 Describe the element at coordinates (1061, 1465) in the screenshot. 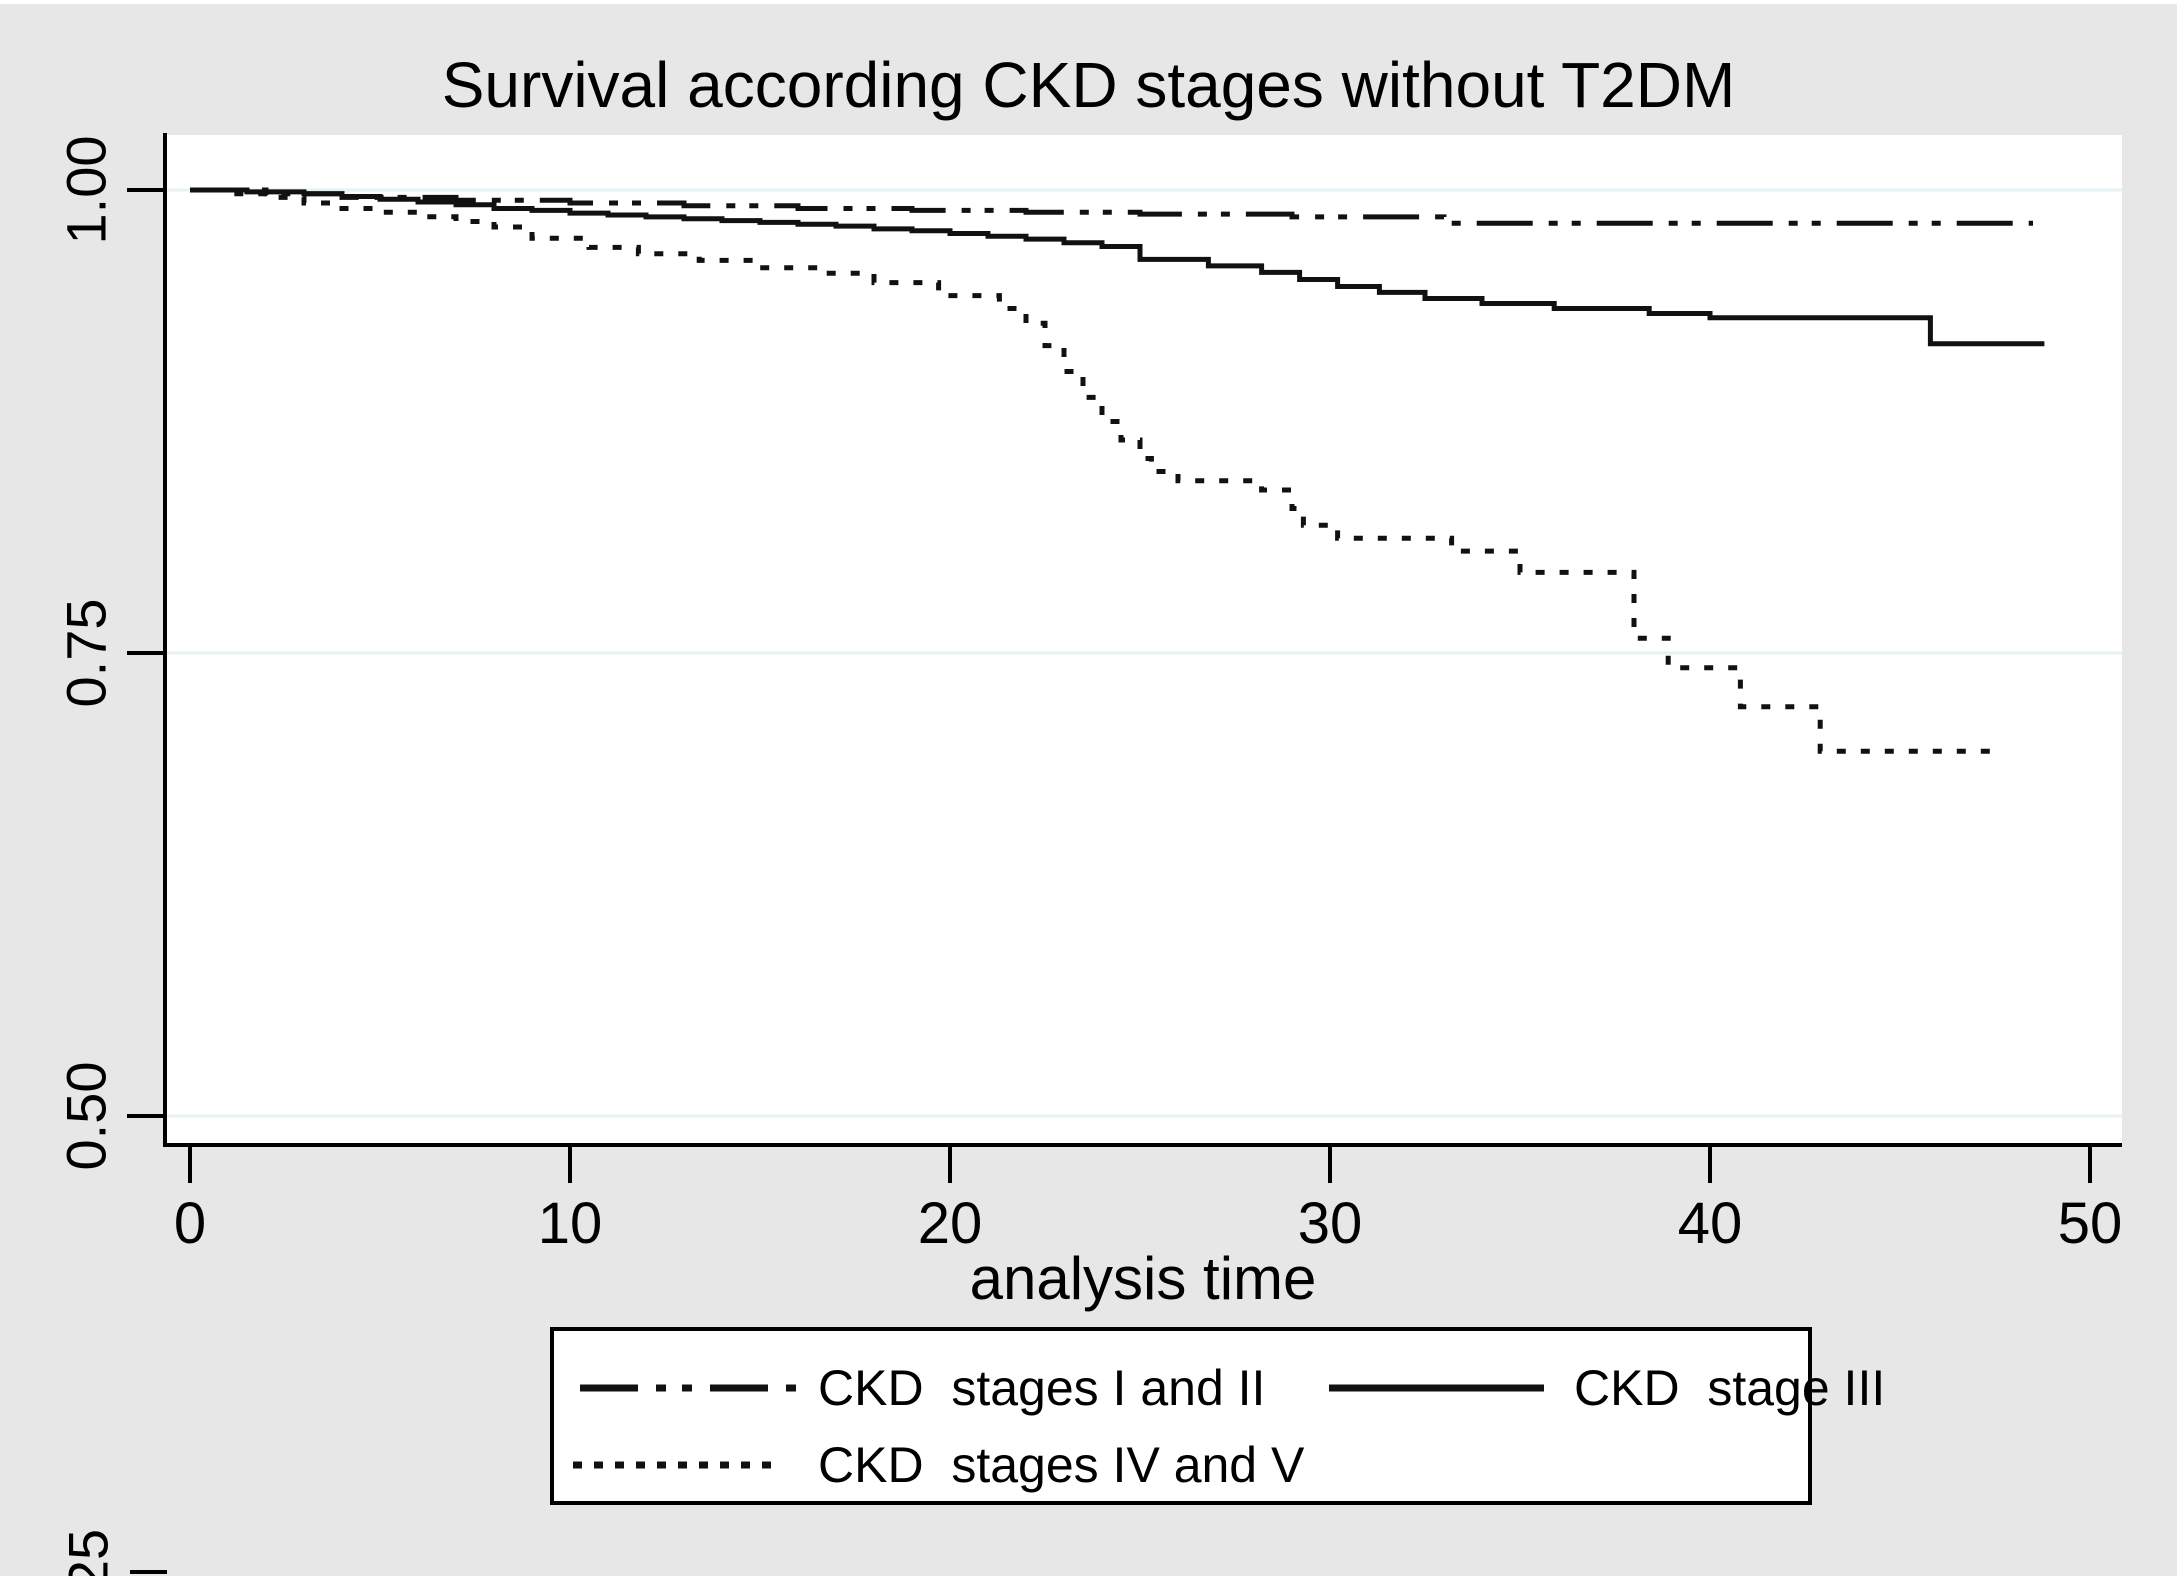

I see `legend-label-ckd-4-5: CKD stages IV and V` at that location.